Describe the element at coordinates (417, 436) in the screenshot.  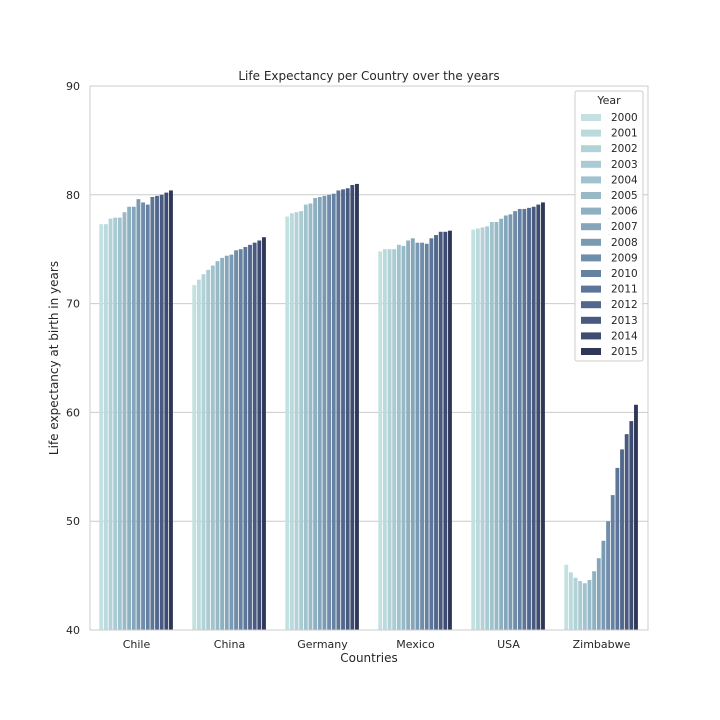
I see `bar-mexico-2008` at that location.